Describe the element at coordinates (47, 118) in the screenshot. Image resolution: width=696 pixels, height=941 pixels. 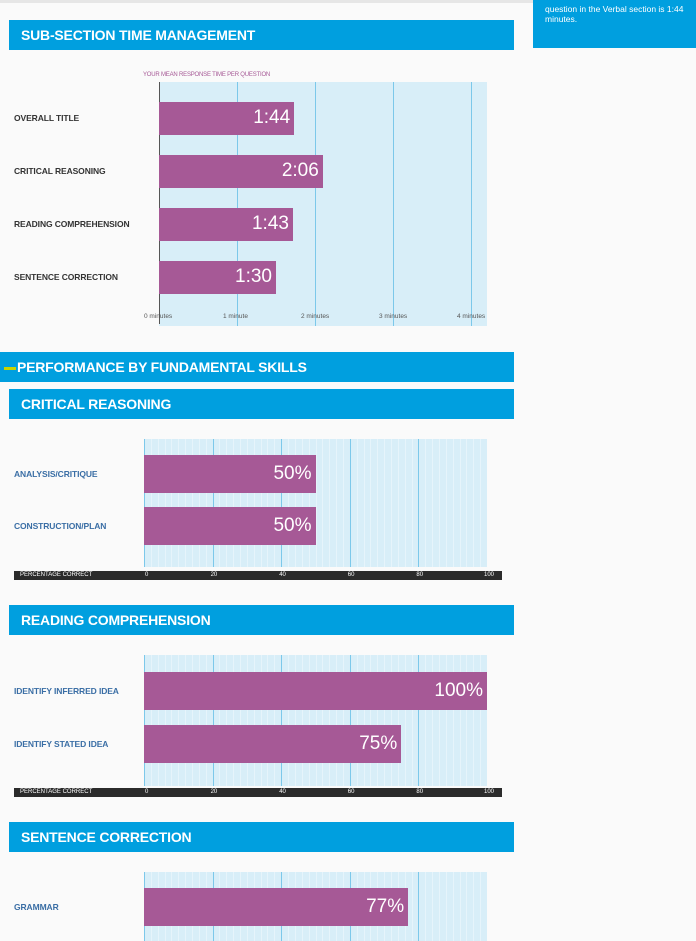
I see `category-label: OVERALL TITLE` at that location.